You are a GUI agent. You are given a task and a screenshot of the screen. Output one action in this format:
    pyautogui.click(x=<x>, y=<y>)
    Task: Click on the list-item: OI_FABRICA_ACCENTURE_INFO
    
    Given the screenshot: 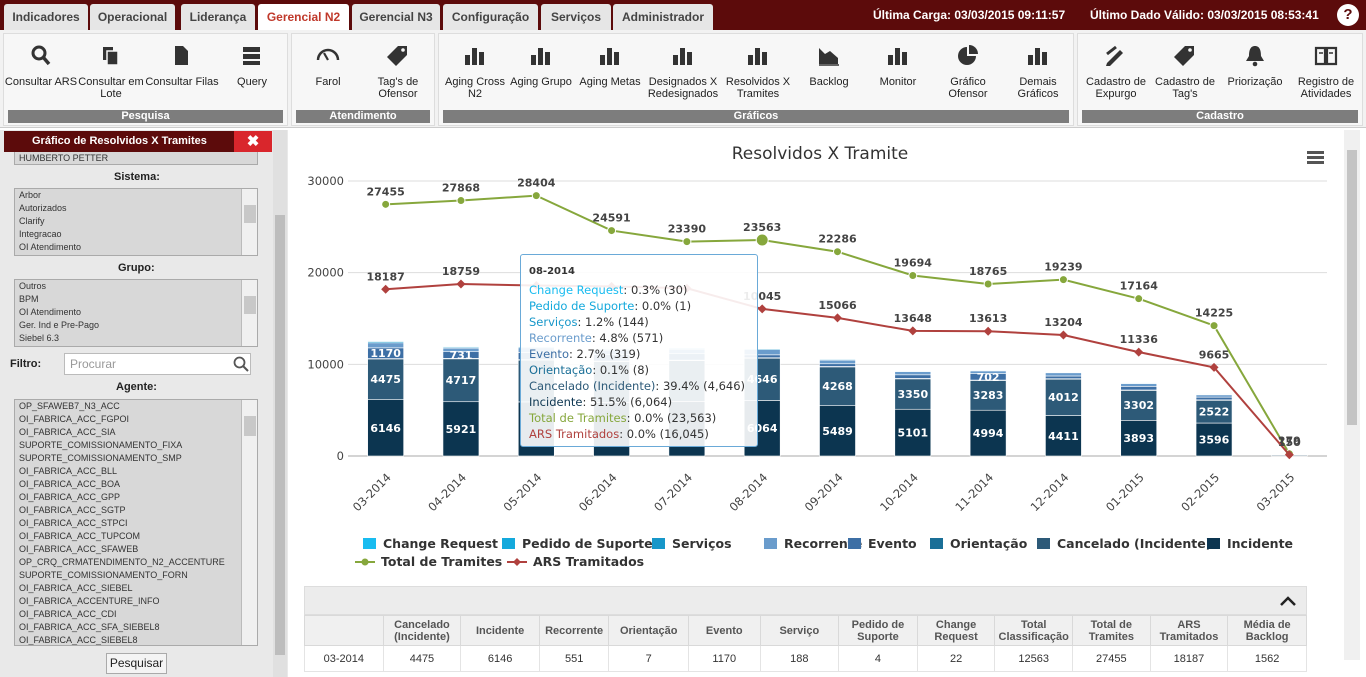 What is the action you would take?
    pyautogui.click(x=89, y=601)
    